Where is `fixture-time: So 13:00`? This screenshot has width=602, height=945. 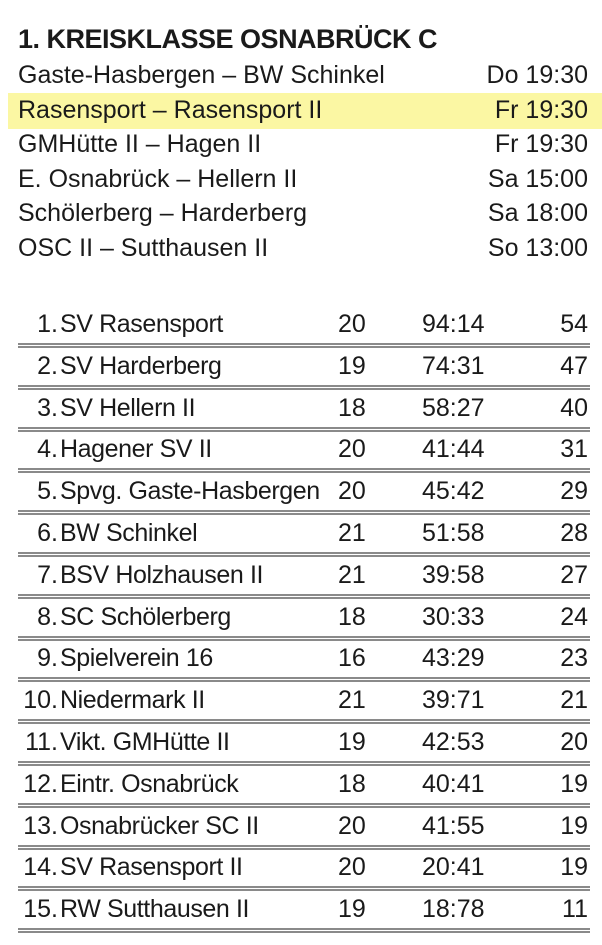 fixture-time: So 13:00 is located at coordinates (537, 247).